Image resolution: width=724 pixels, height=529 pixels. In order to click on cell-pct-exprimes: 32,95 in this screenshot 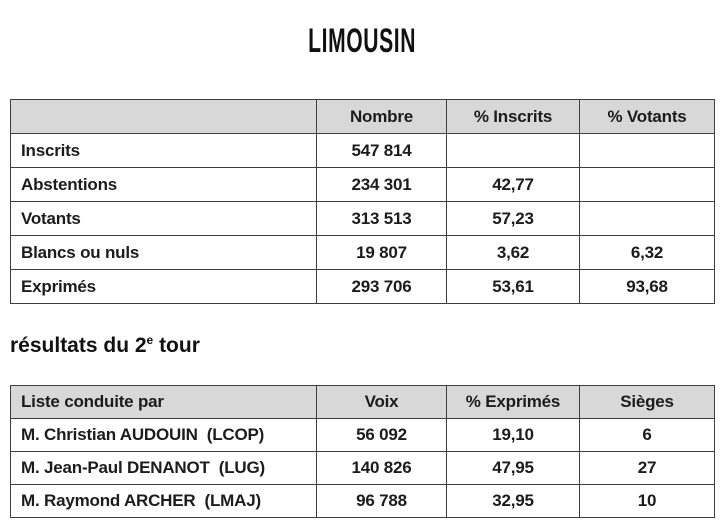, I will do `click(513, 501)`.